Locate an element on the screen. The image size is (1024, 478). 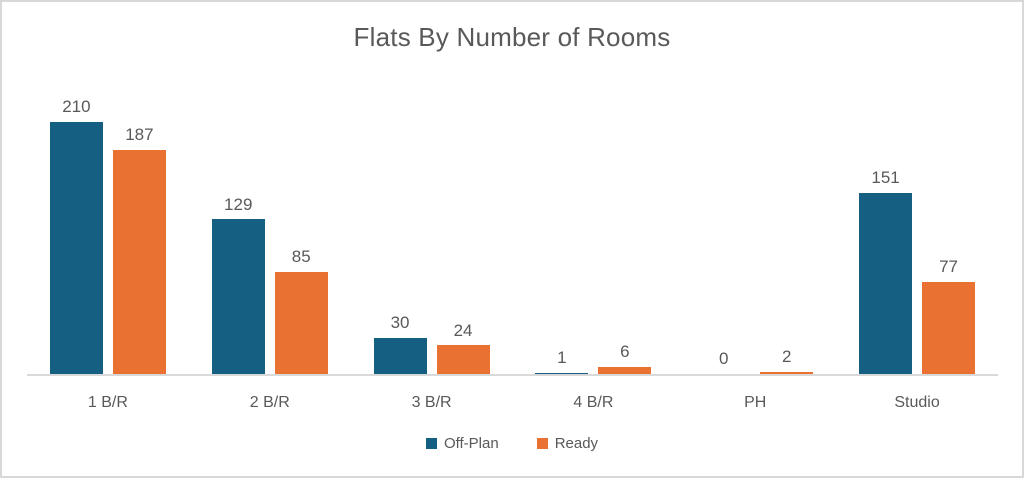
chart-title: Flats By Number of Rooms is located at coordinates (512, 37).